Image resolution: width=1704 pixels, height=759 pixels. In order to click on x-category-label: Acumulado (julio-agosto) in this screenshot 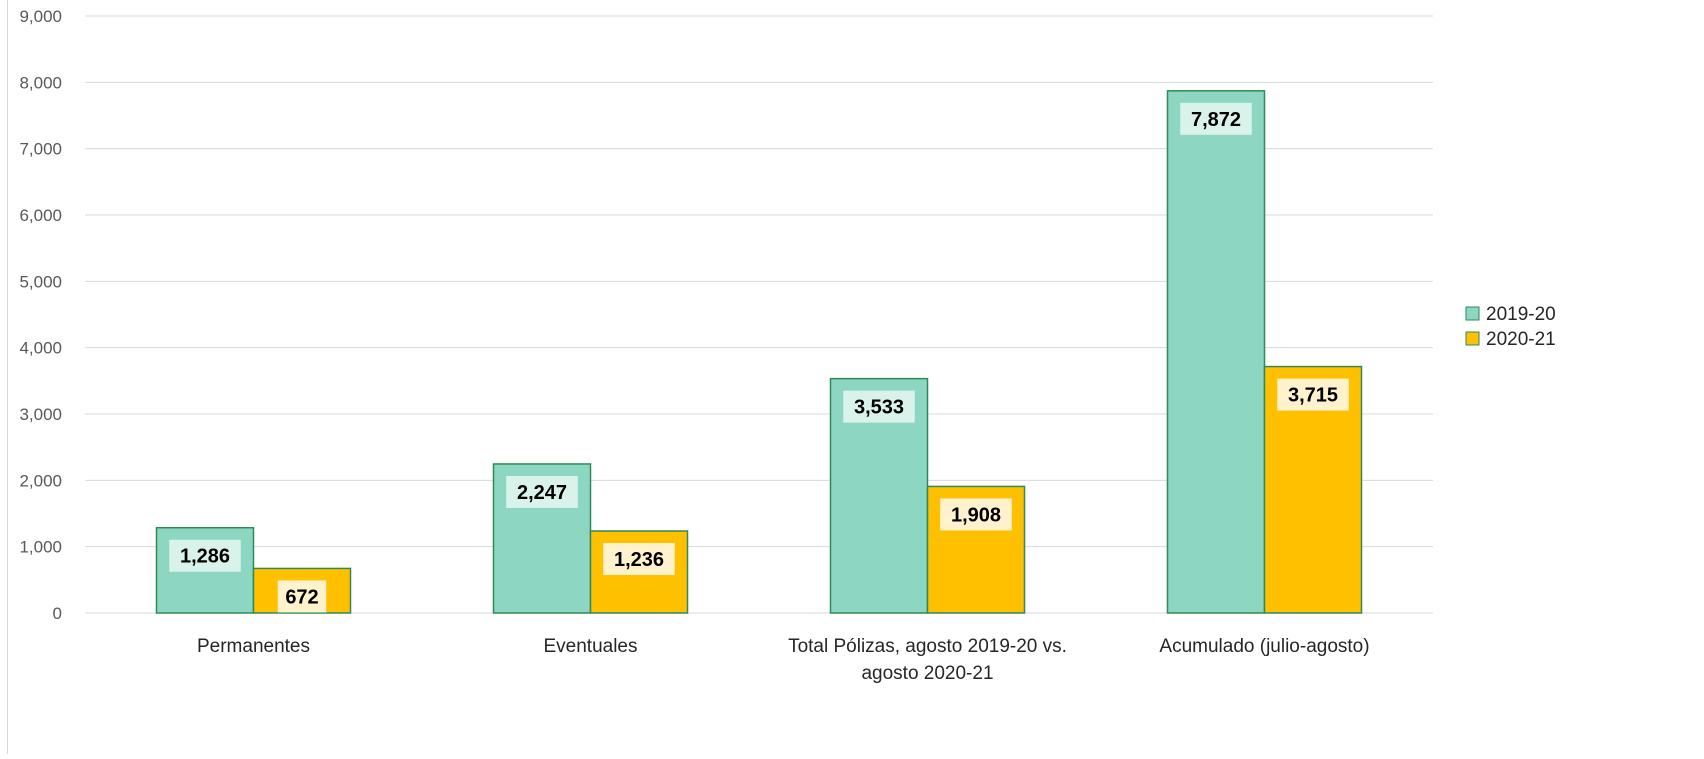, I will do `click(1264, 646)`.